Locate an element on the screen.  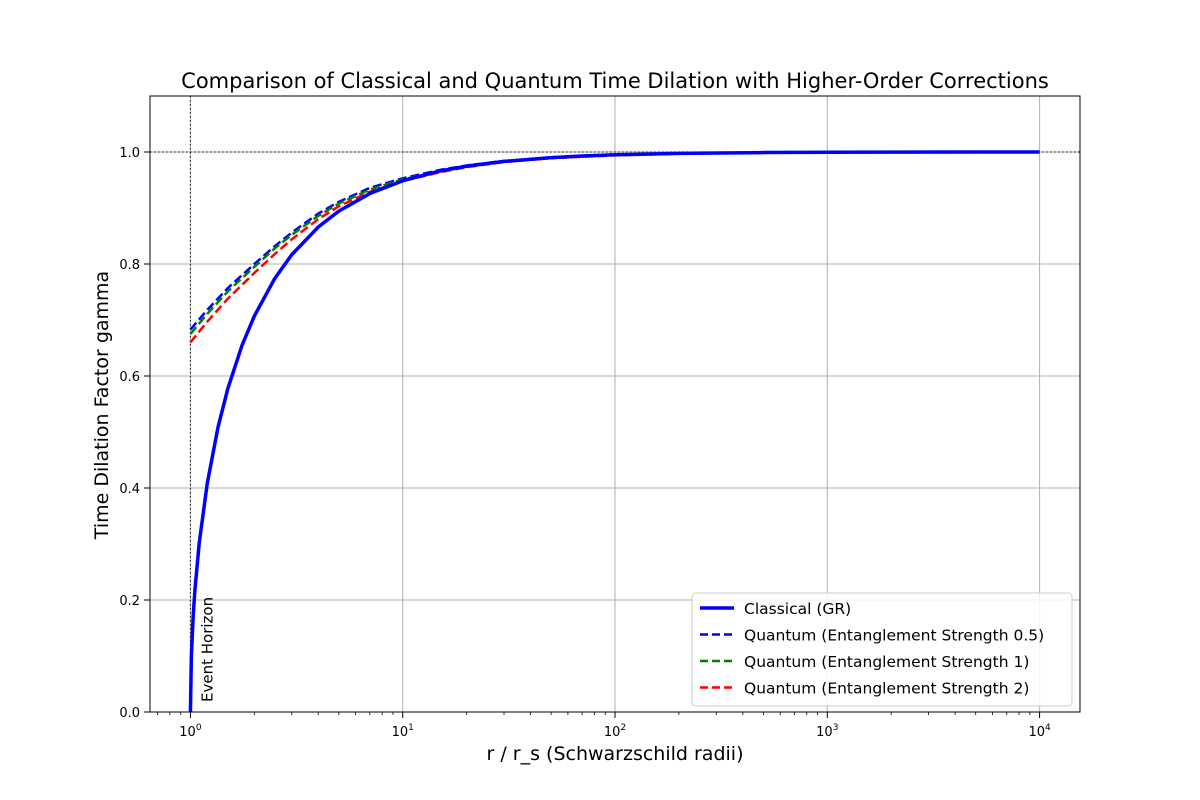
legend-entry-label: Quantum (Entanglement Strength 2) is located at coordinates (886, 689).